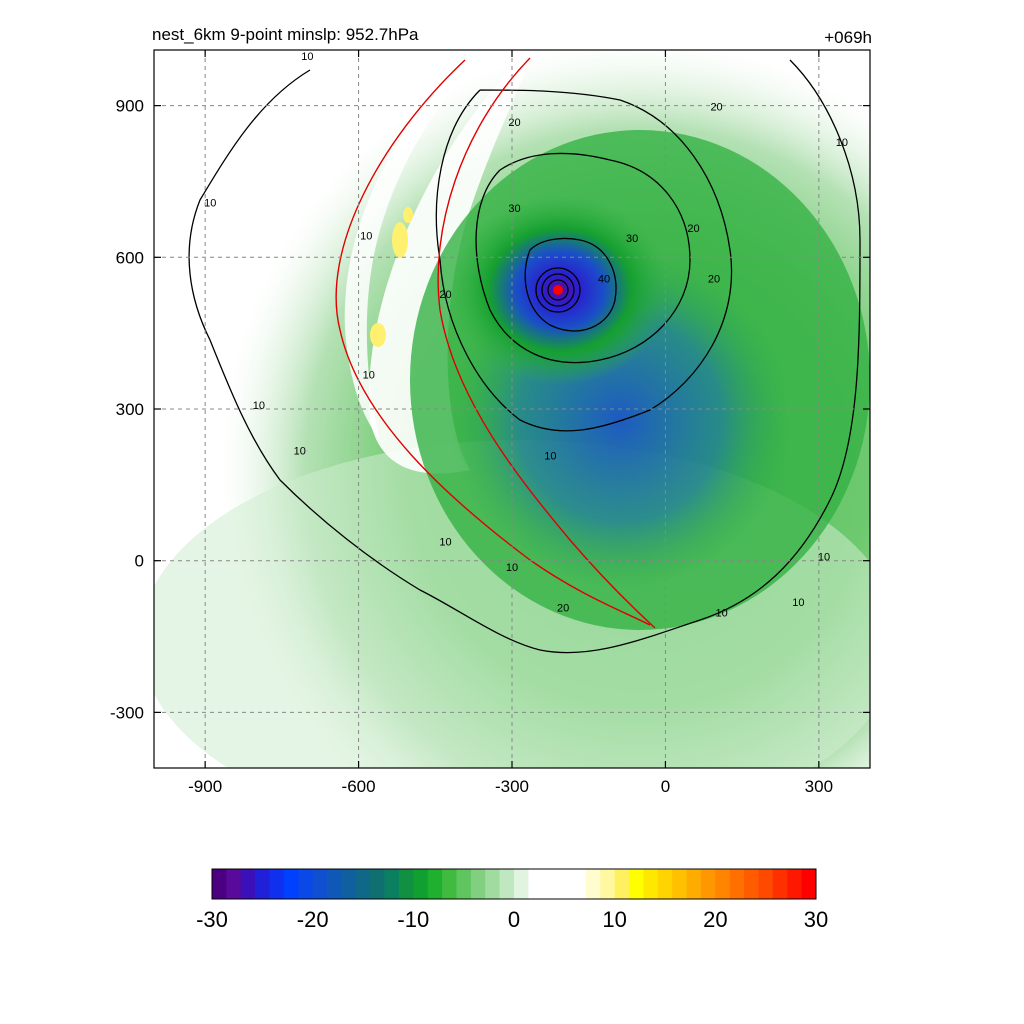  I want to click on contour-label: 40, so click(604, 280).